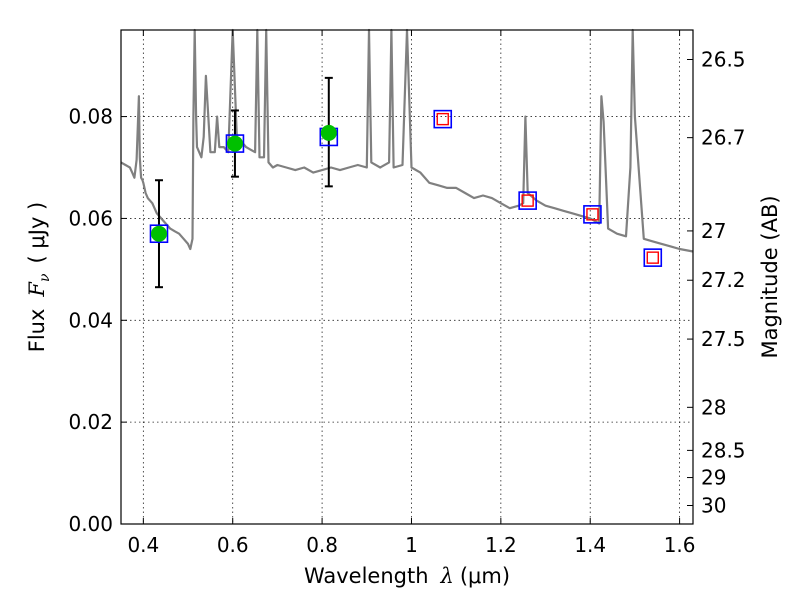 This screenshot has width=800, height=600. What do you see at coordinates (501, 545) in the screenshot?
I see `x-tick-label: 1.2` at bounding box center [501, 545].